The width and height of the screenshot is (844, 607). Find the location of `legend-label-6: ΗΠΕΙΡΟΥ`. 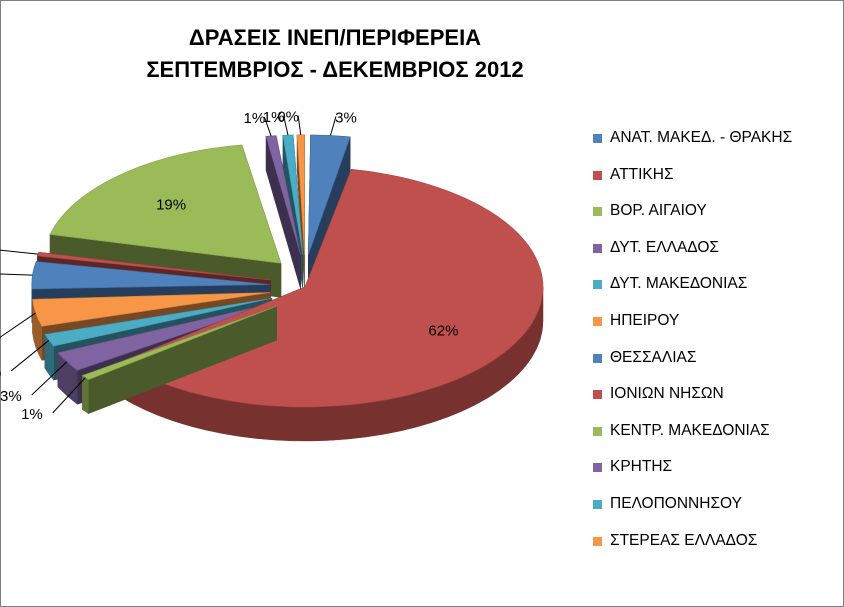

legend-label-6: ΗΠΕΙΡΟΥ is located at coordinates (645, 320).